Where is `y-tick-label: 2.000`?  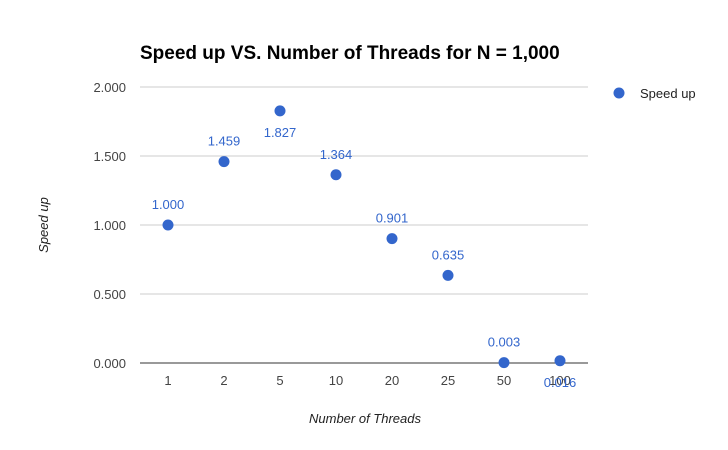 y-tick-label: 2.000 is located at coordinates (109, 87).